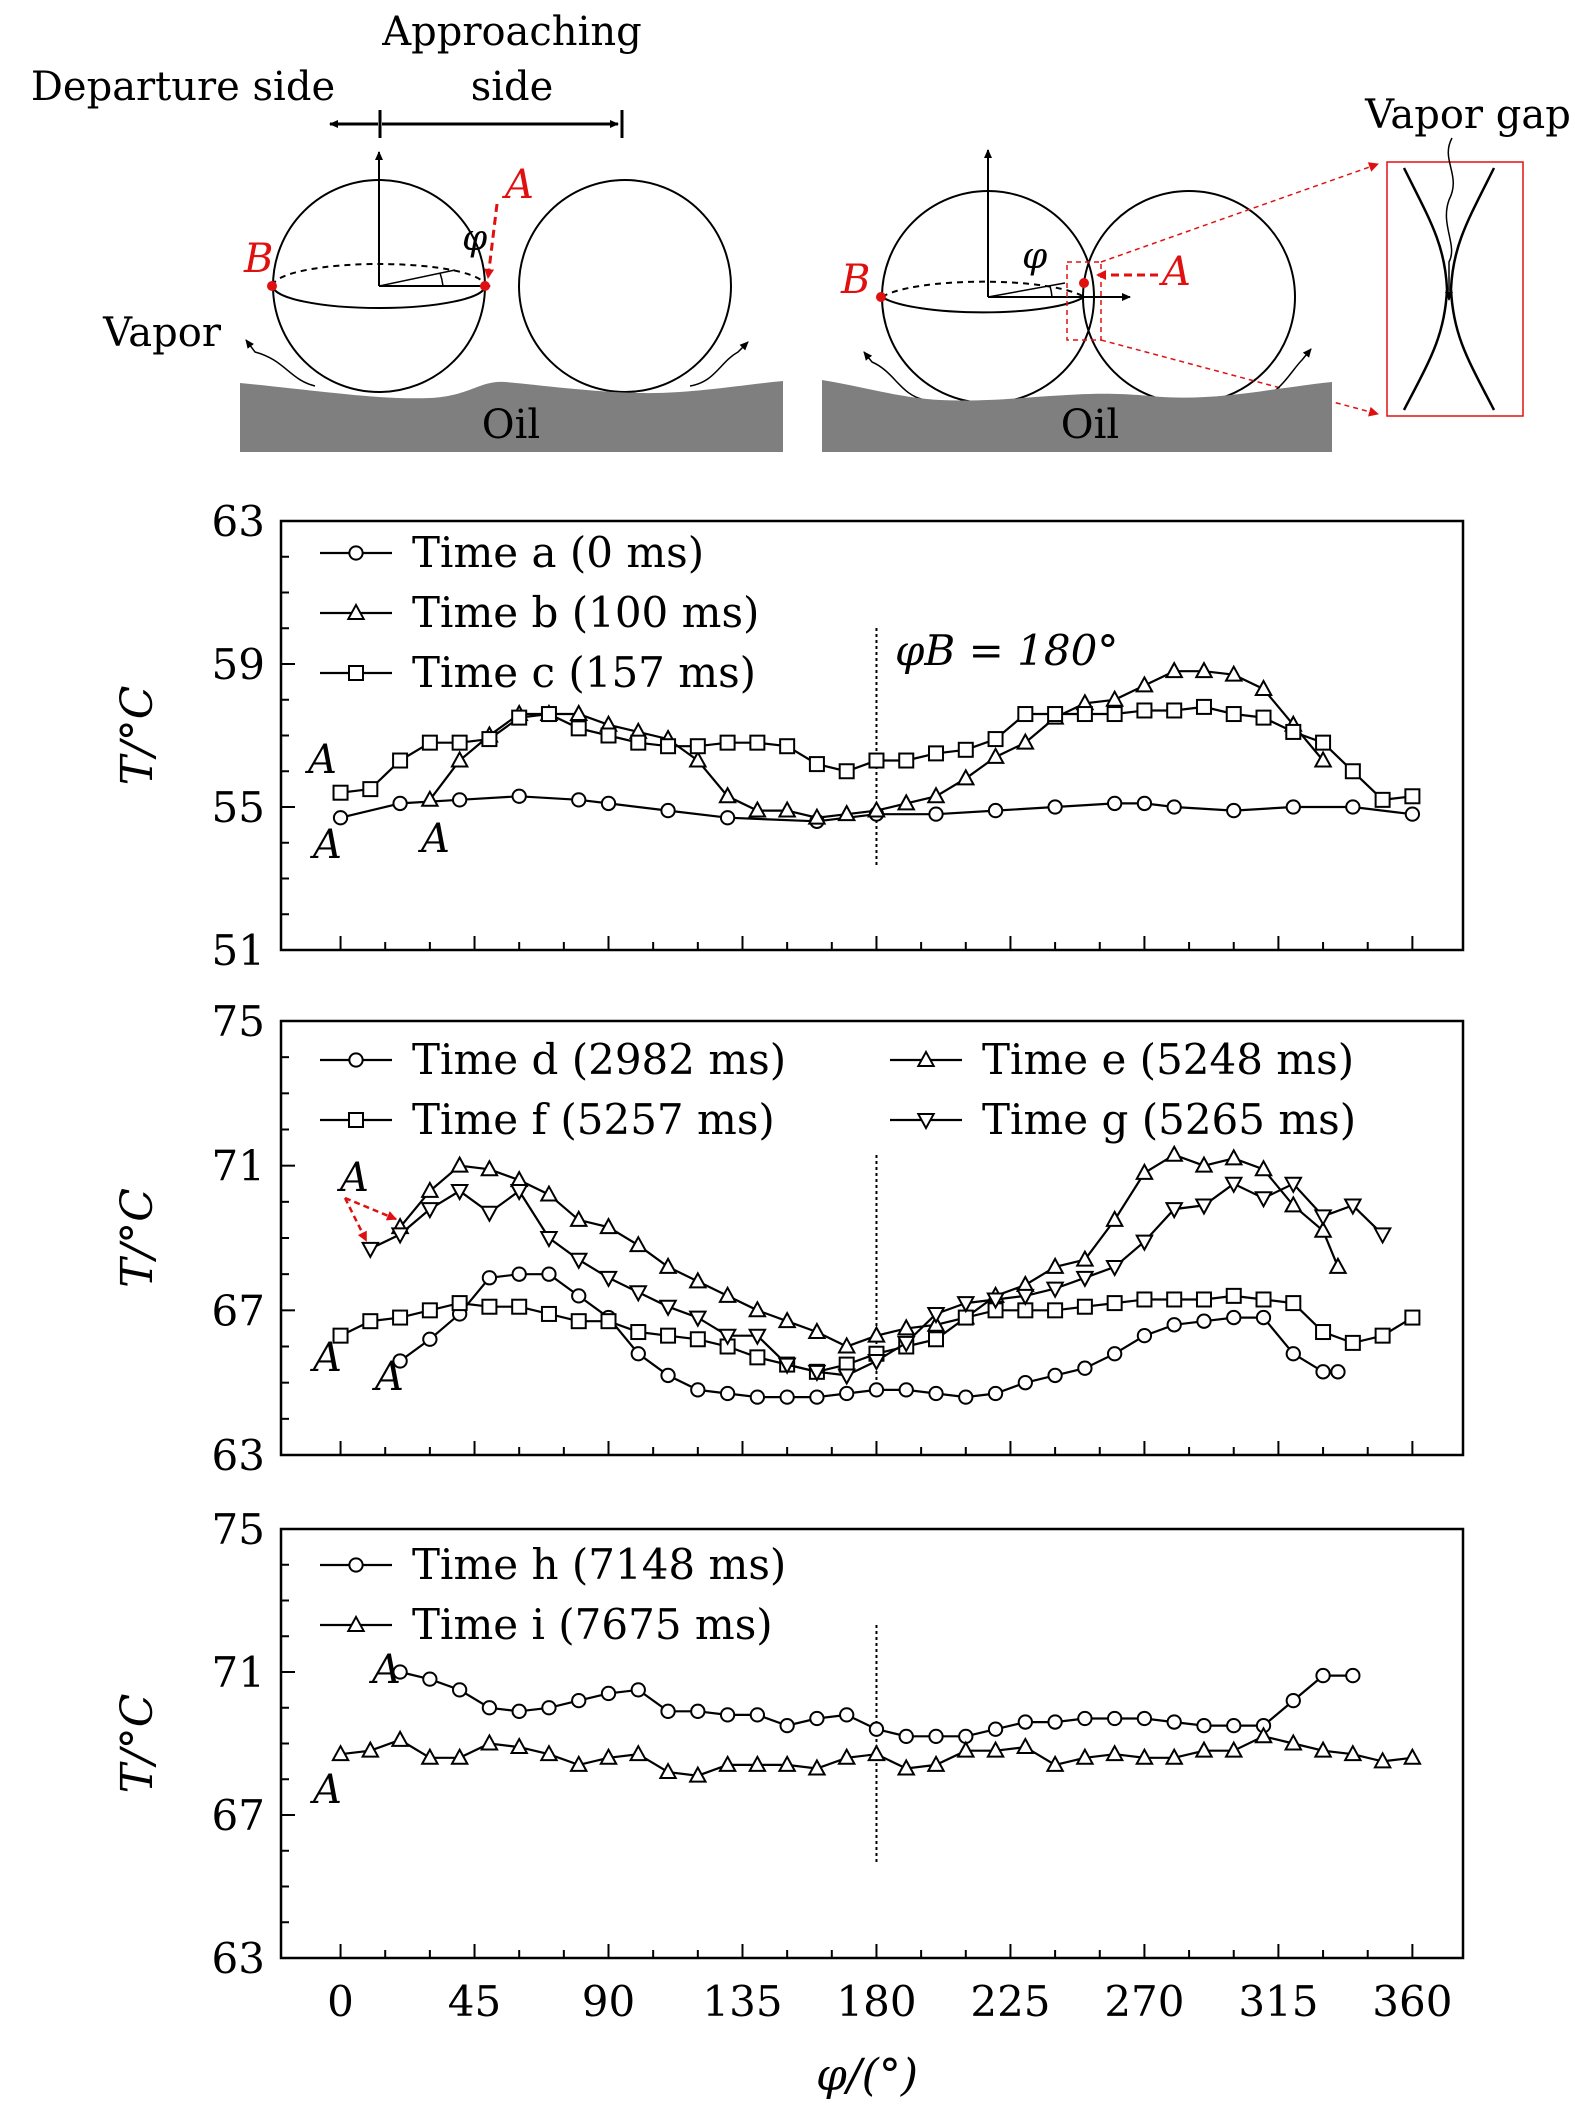 This screenshot has height=2106, width=1575. I want to click on point-b-label-right: B, so click(855, 280).